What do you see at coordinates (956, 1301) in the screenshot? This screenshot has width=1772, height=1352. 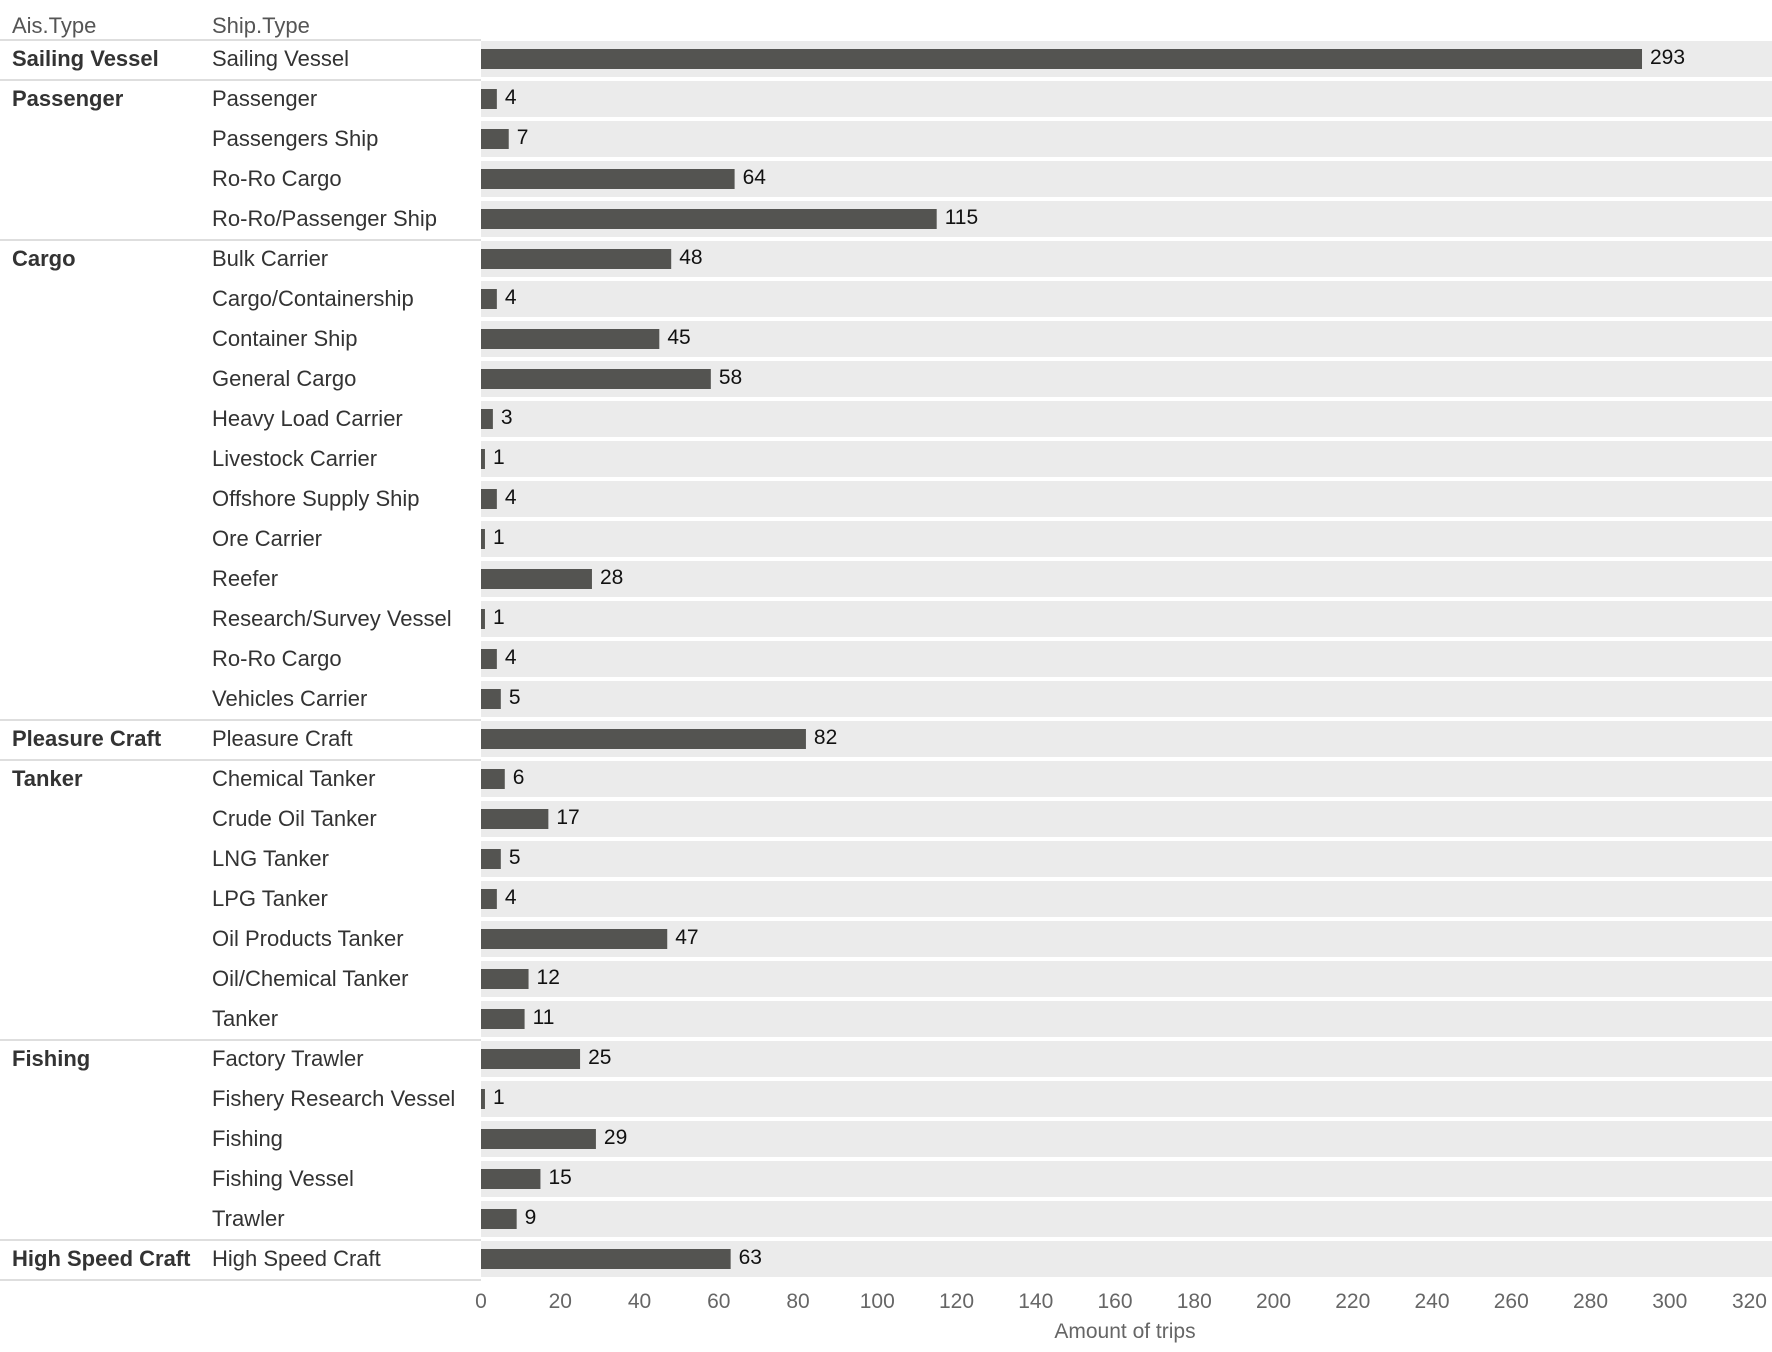 I see `x-tick-label: 120` at bounding box center [956, 1301].